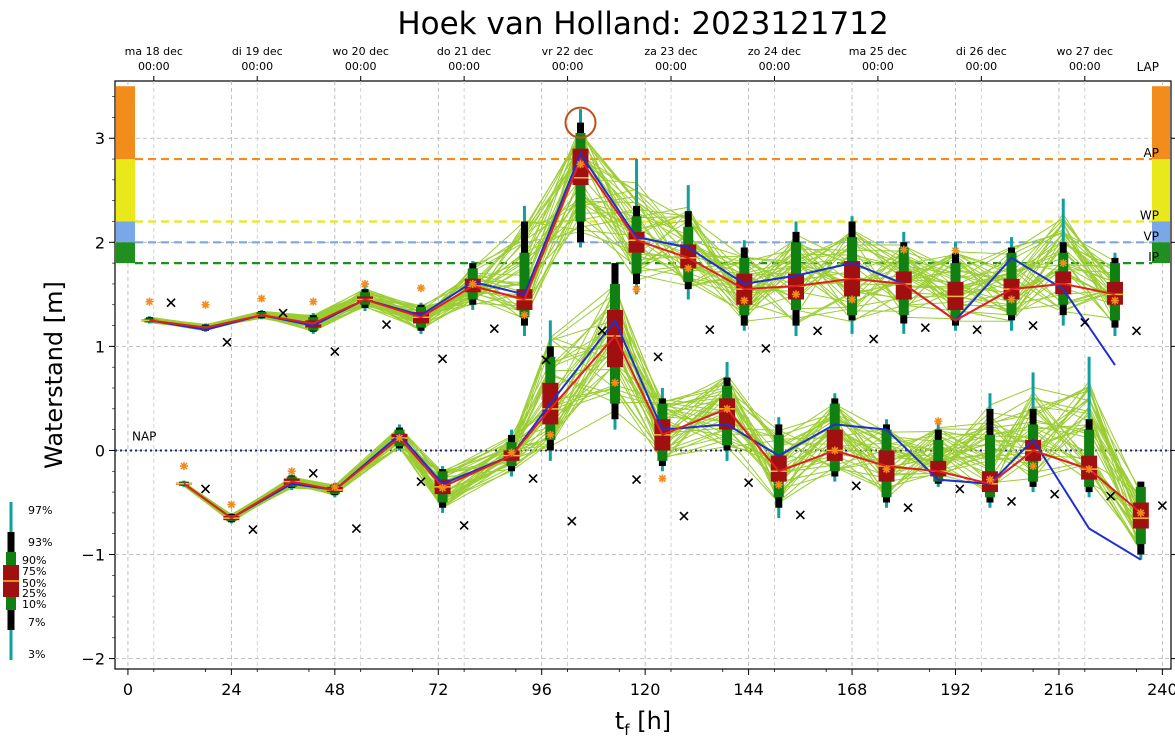 Image resolution: width=1175 pixels, height=740 pixels. I want to click on x-tick-label: 216, so click(1059, 689).